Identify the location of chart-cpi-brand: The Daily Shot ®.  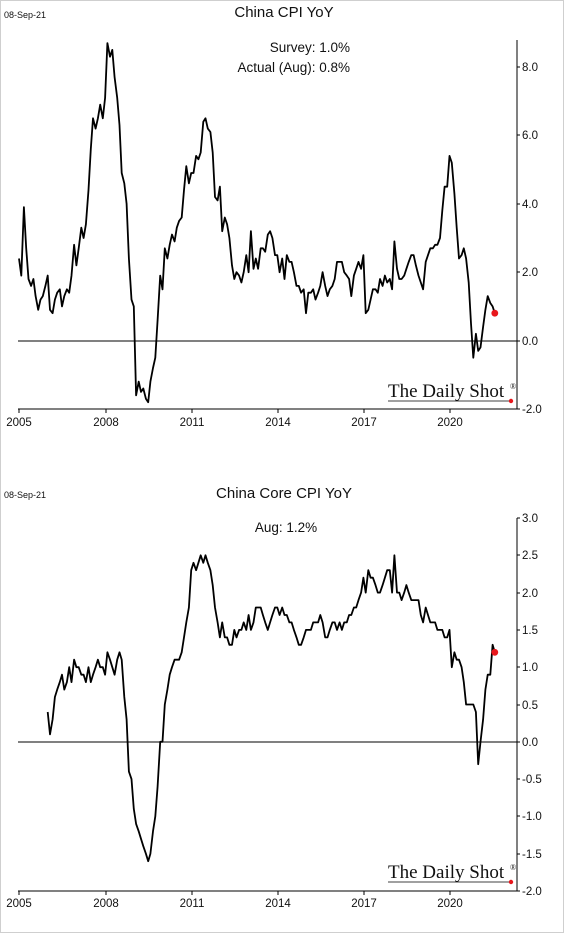
(452, 392).